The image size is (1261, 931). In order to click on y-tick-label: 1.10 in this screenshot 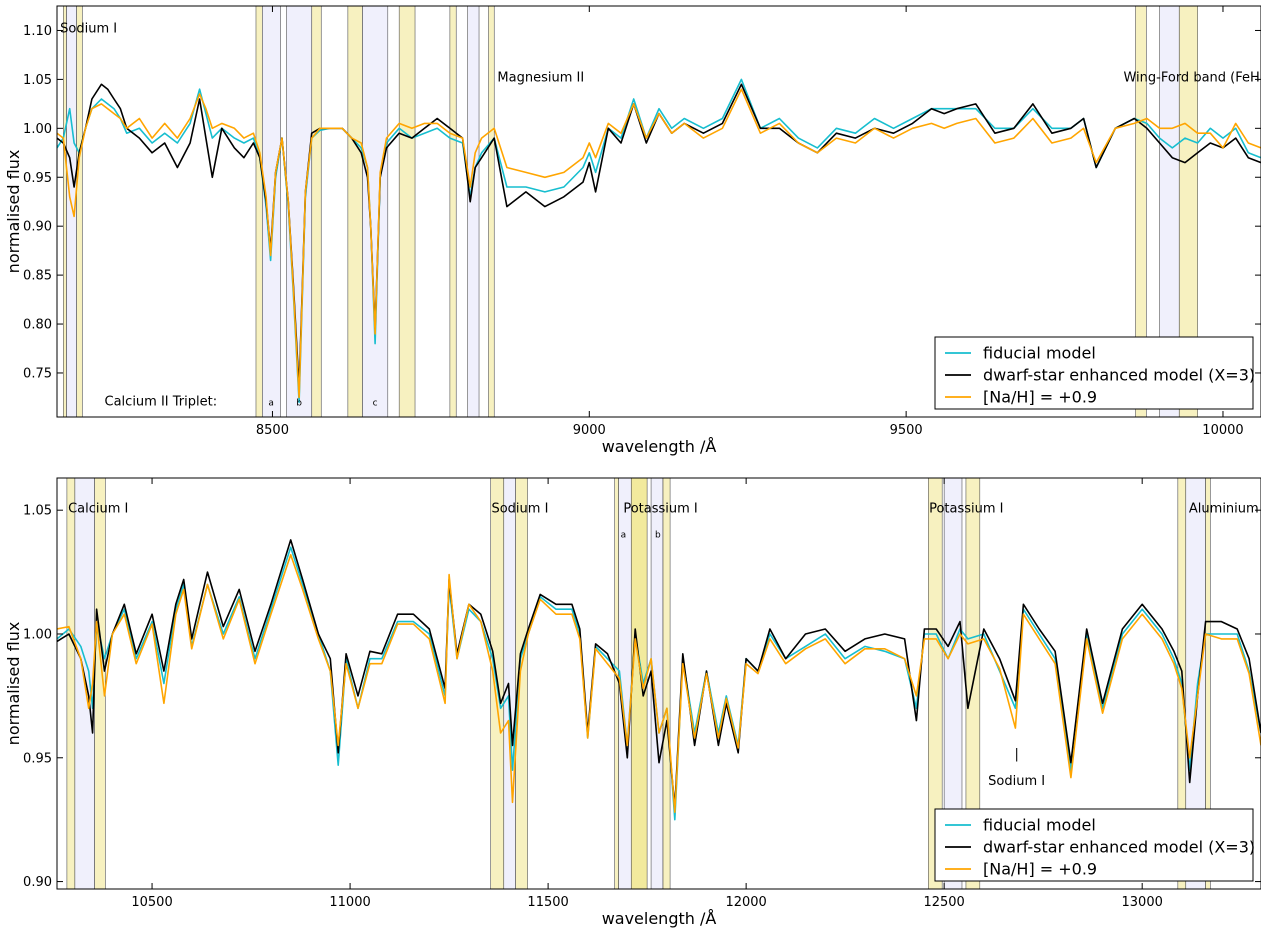, I will do `click(37, 31)`.